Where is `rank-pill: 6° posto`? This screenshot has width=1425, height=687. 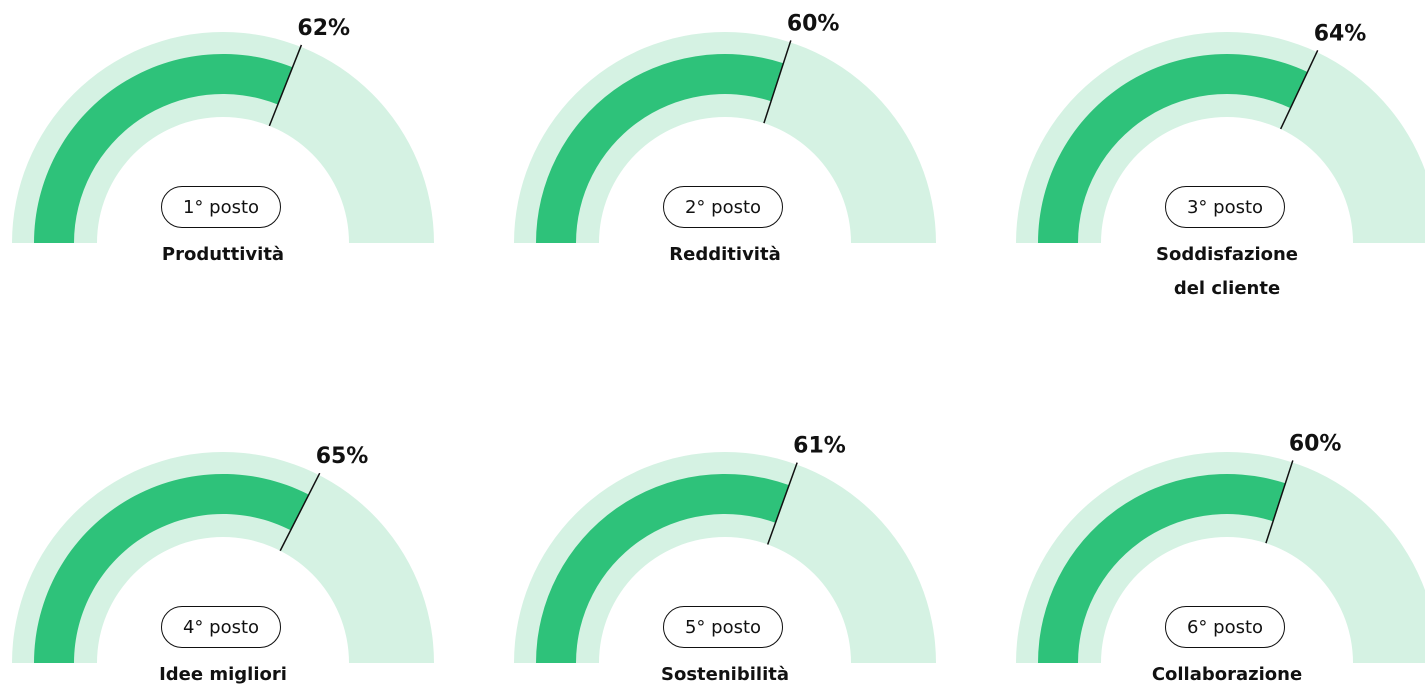
rank-pill: 6° posto is located at coordinates (1225, 627).